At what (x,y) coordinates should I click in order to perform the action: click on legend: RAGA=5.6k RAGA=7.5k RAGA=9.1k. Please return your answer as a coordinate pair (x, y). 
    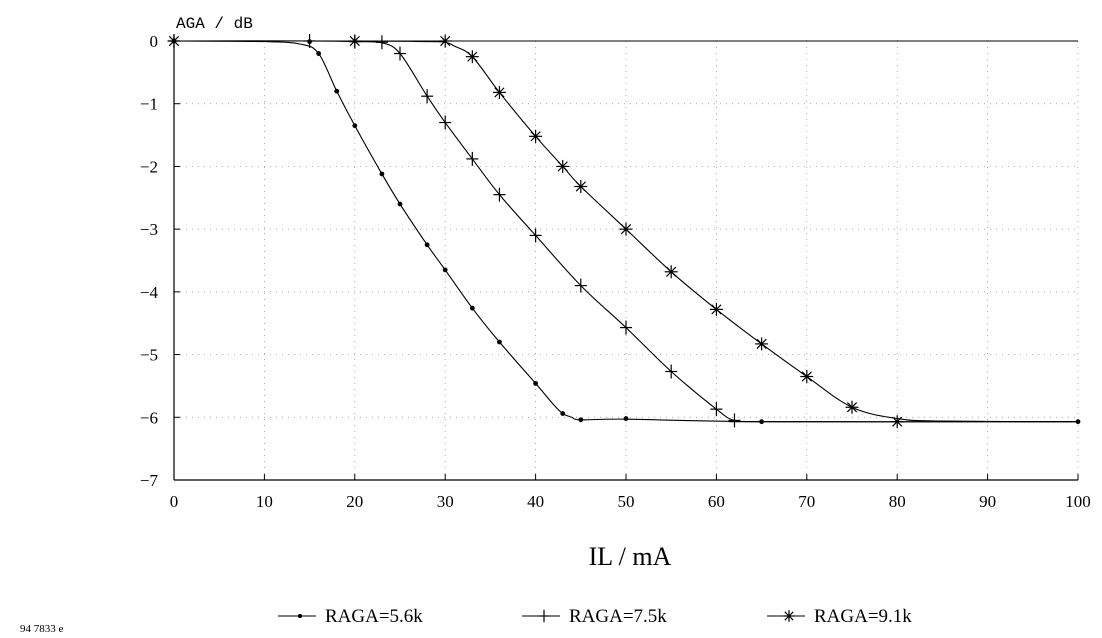
    Looking at the image, I should click on (595, 616).